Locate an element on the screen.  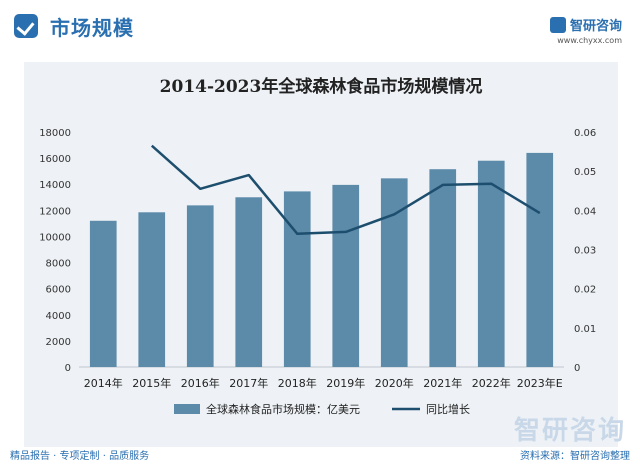
x-tick-label: 2018年 is located at coordinates (297, 383).